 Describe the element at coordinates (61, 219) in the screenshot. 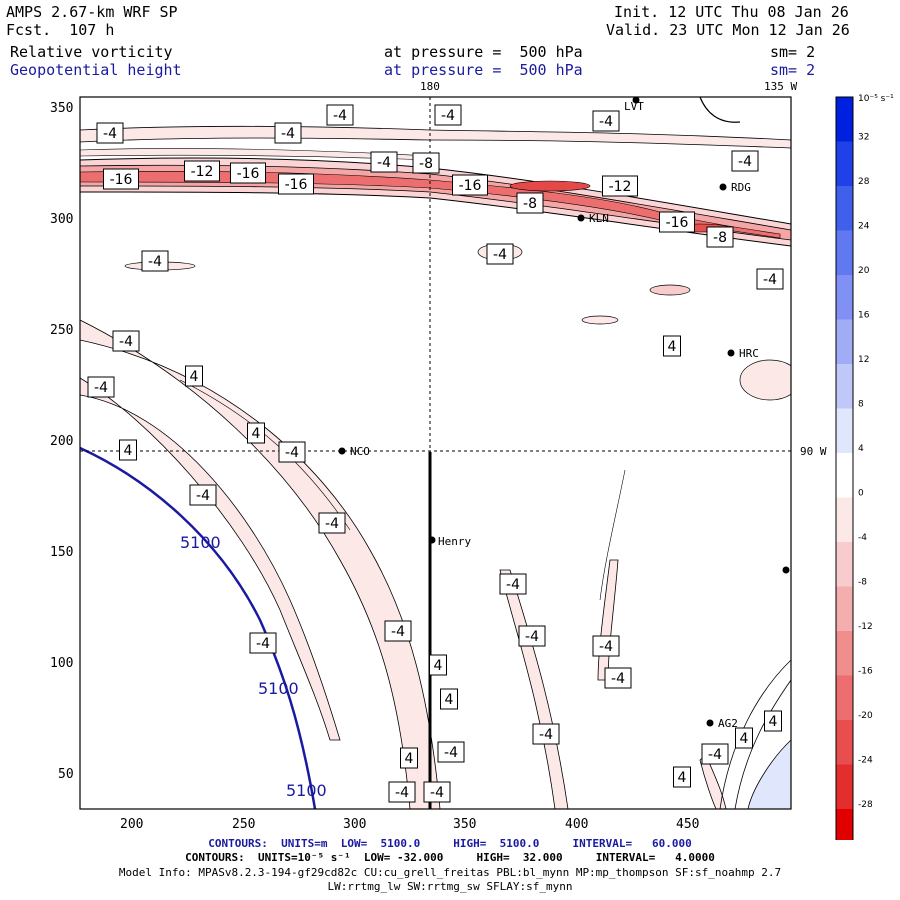

I see `y-tick: 300` at that location.